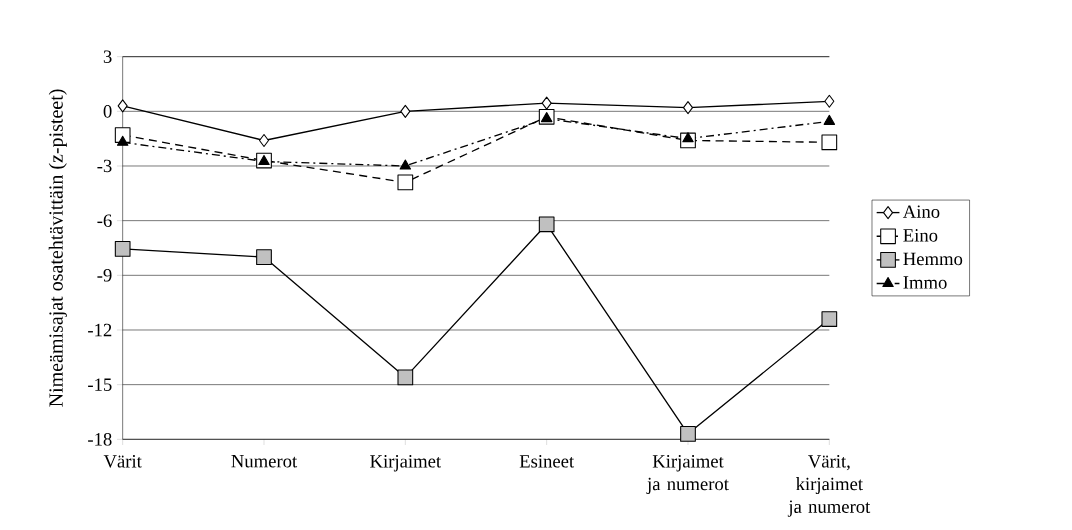 The width and height of the screenshot is (1072, 530). I want to click on x-tick-label: Värit, so click(122, 461).